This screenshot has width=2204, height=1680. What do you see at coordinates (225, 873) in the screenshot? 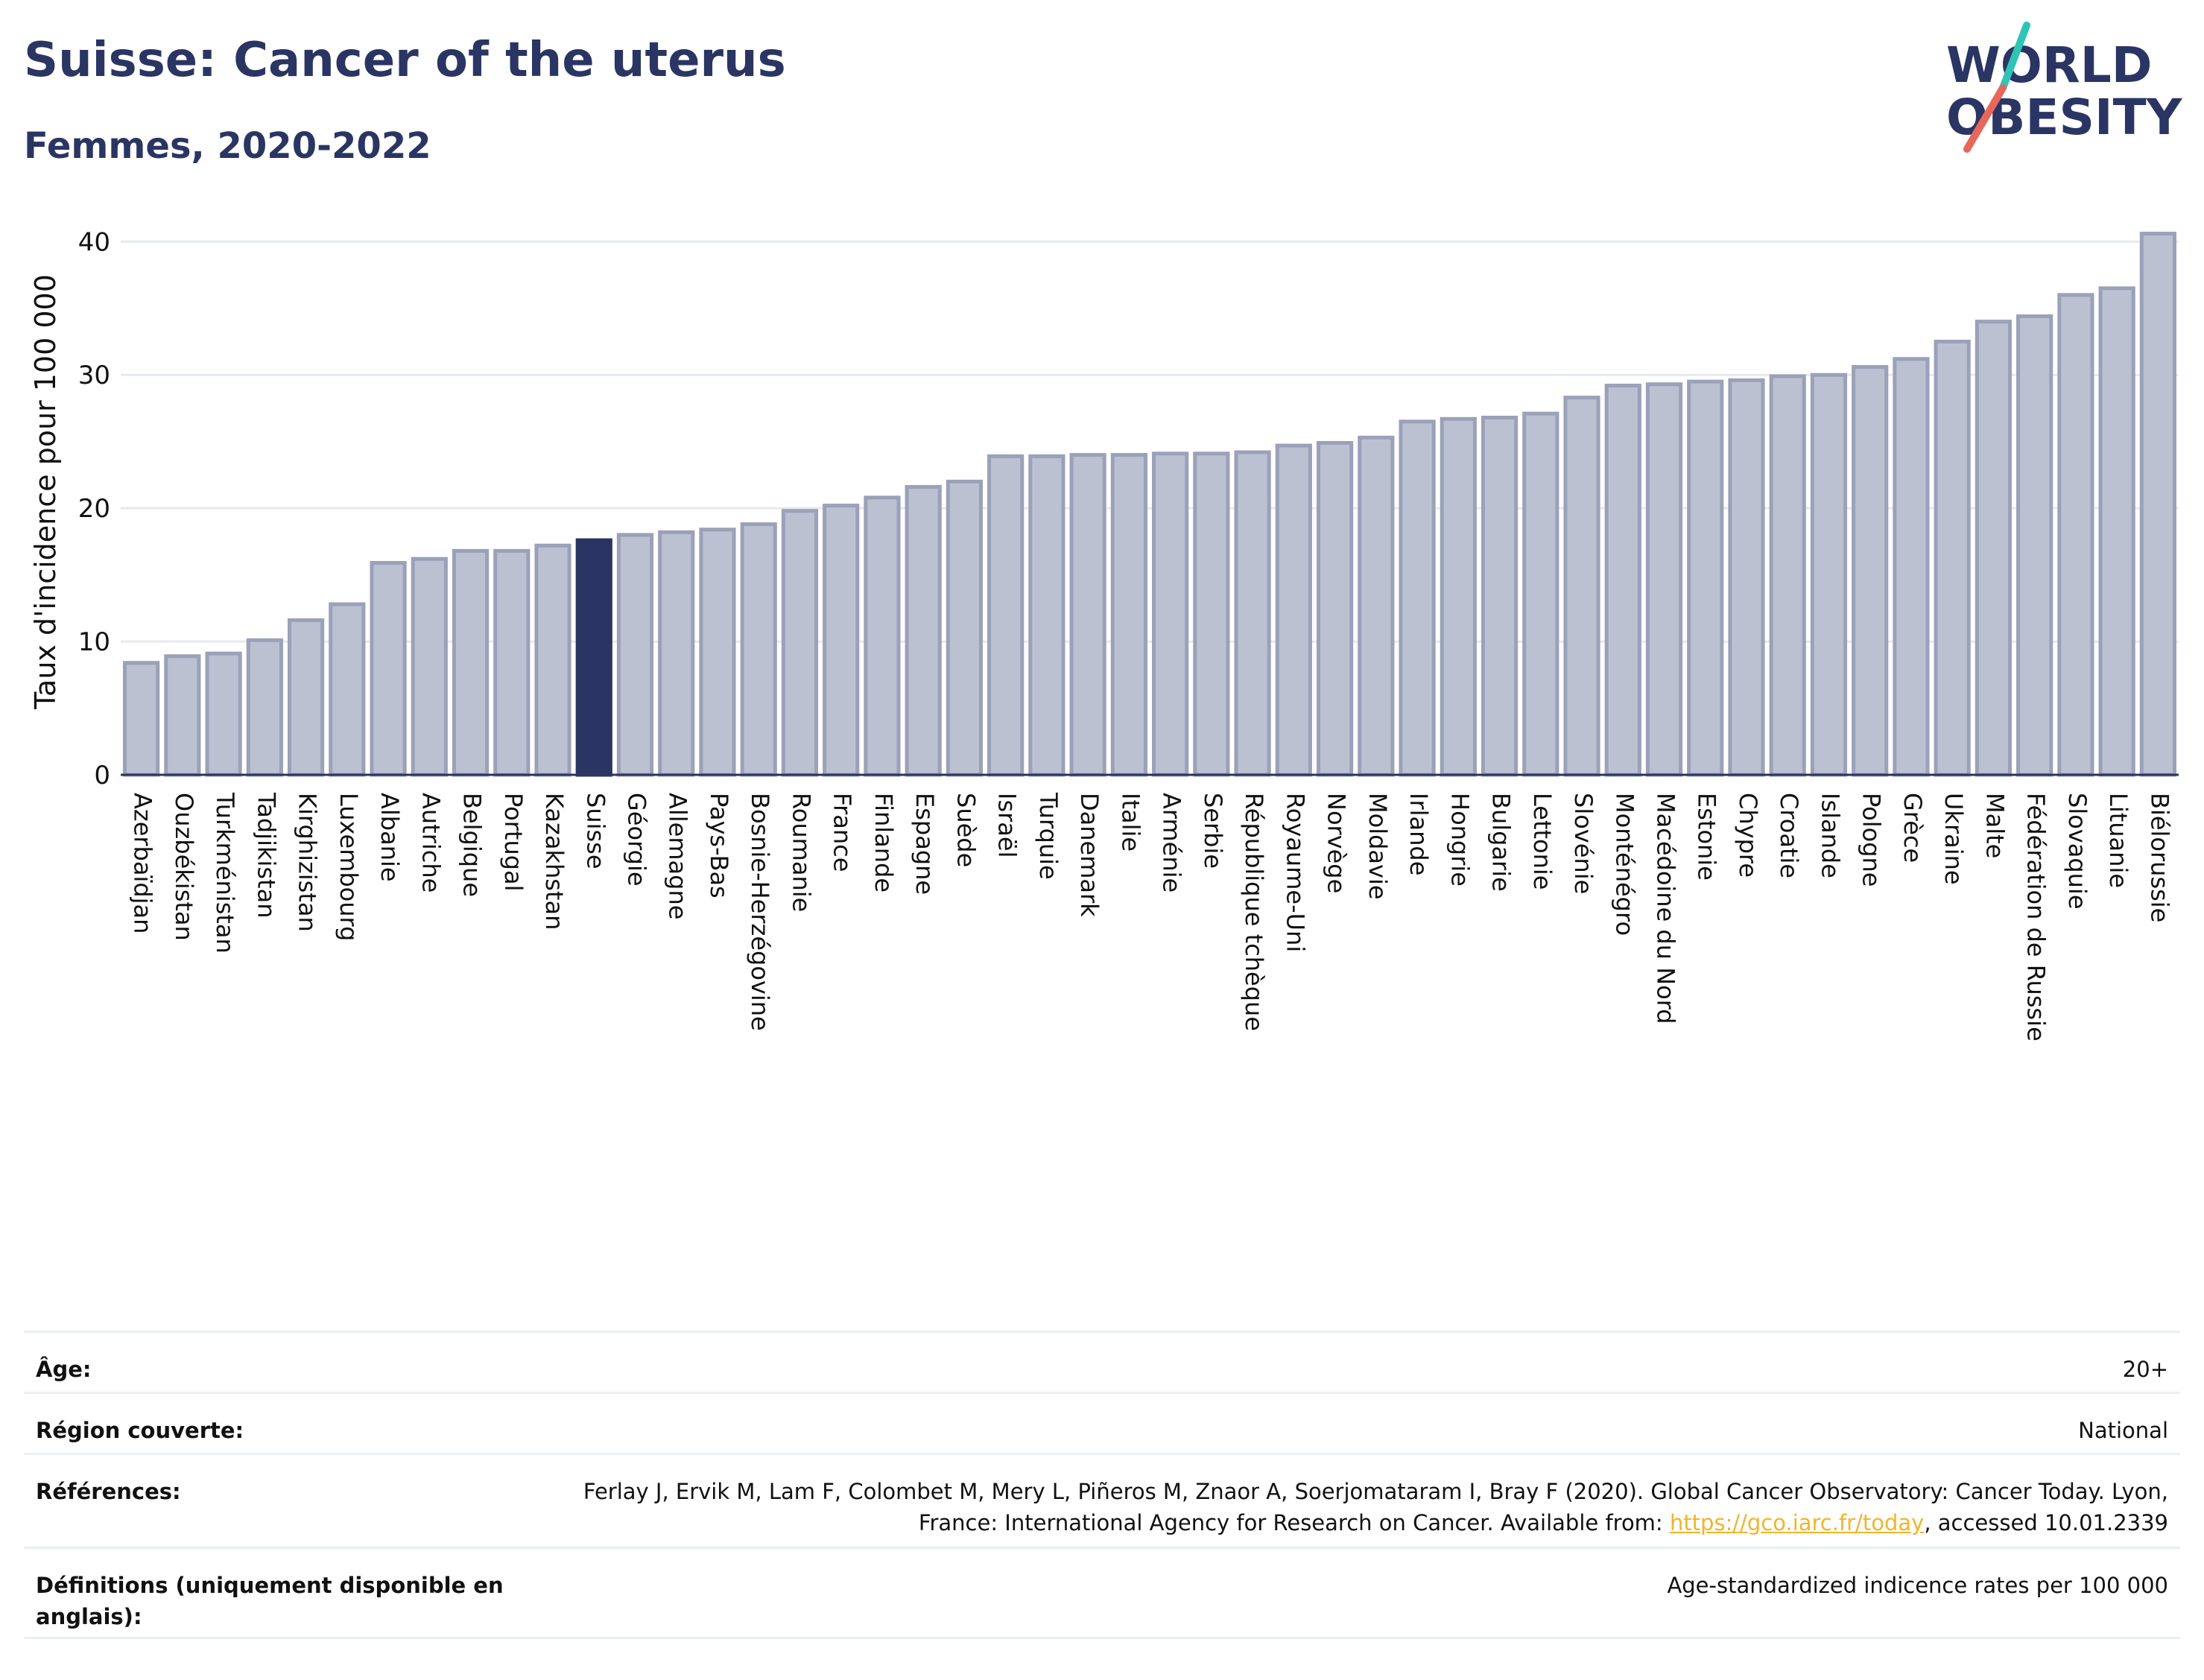
I see `x-tick-label: Turkménistan` at bounding box center [225, 873].